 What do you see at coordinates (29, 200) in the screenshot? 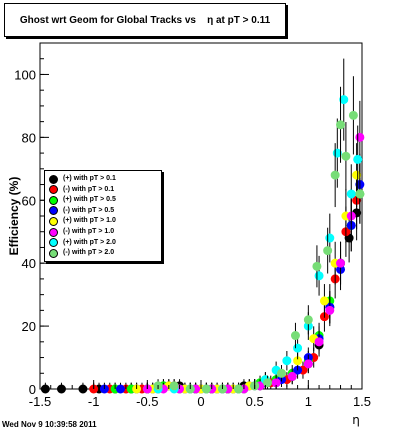
I see `y-tick-label: 60` at bounding box center [29, 200].